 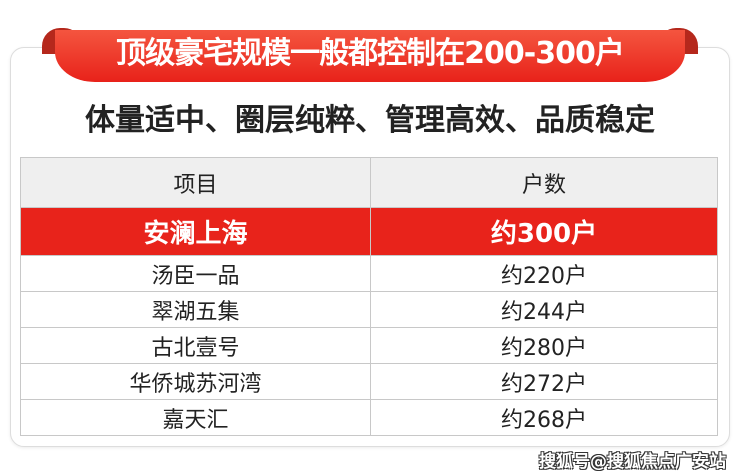 I want to click on unit-count: 约244户, so click(x=544, y=309).